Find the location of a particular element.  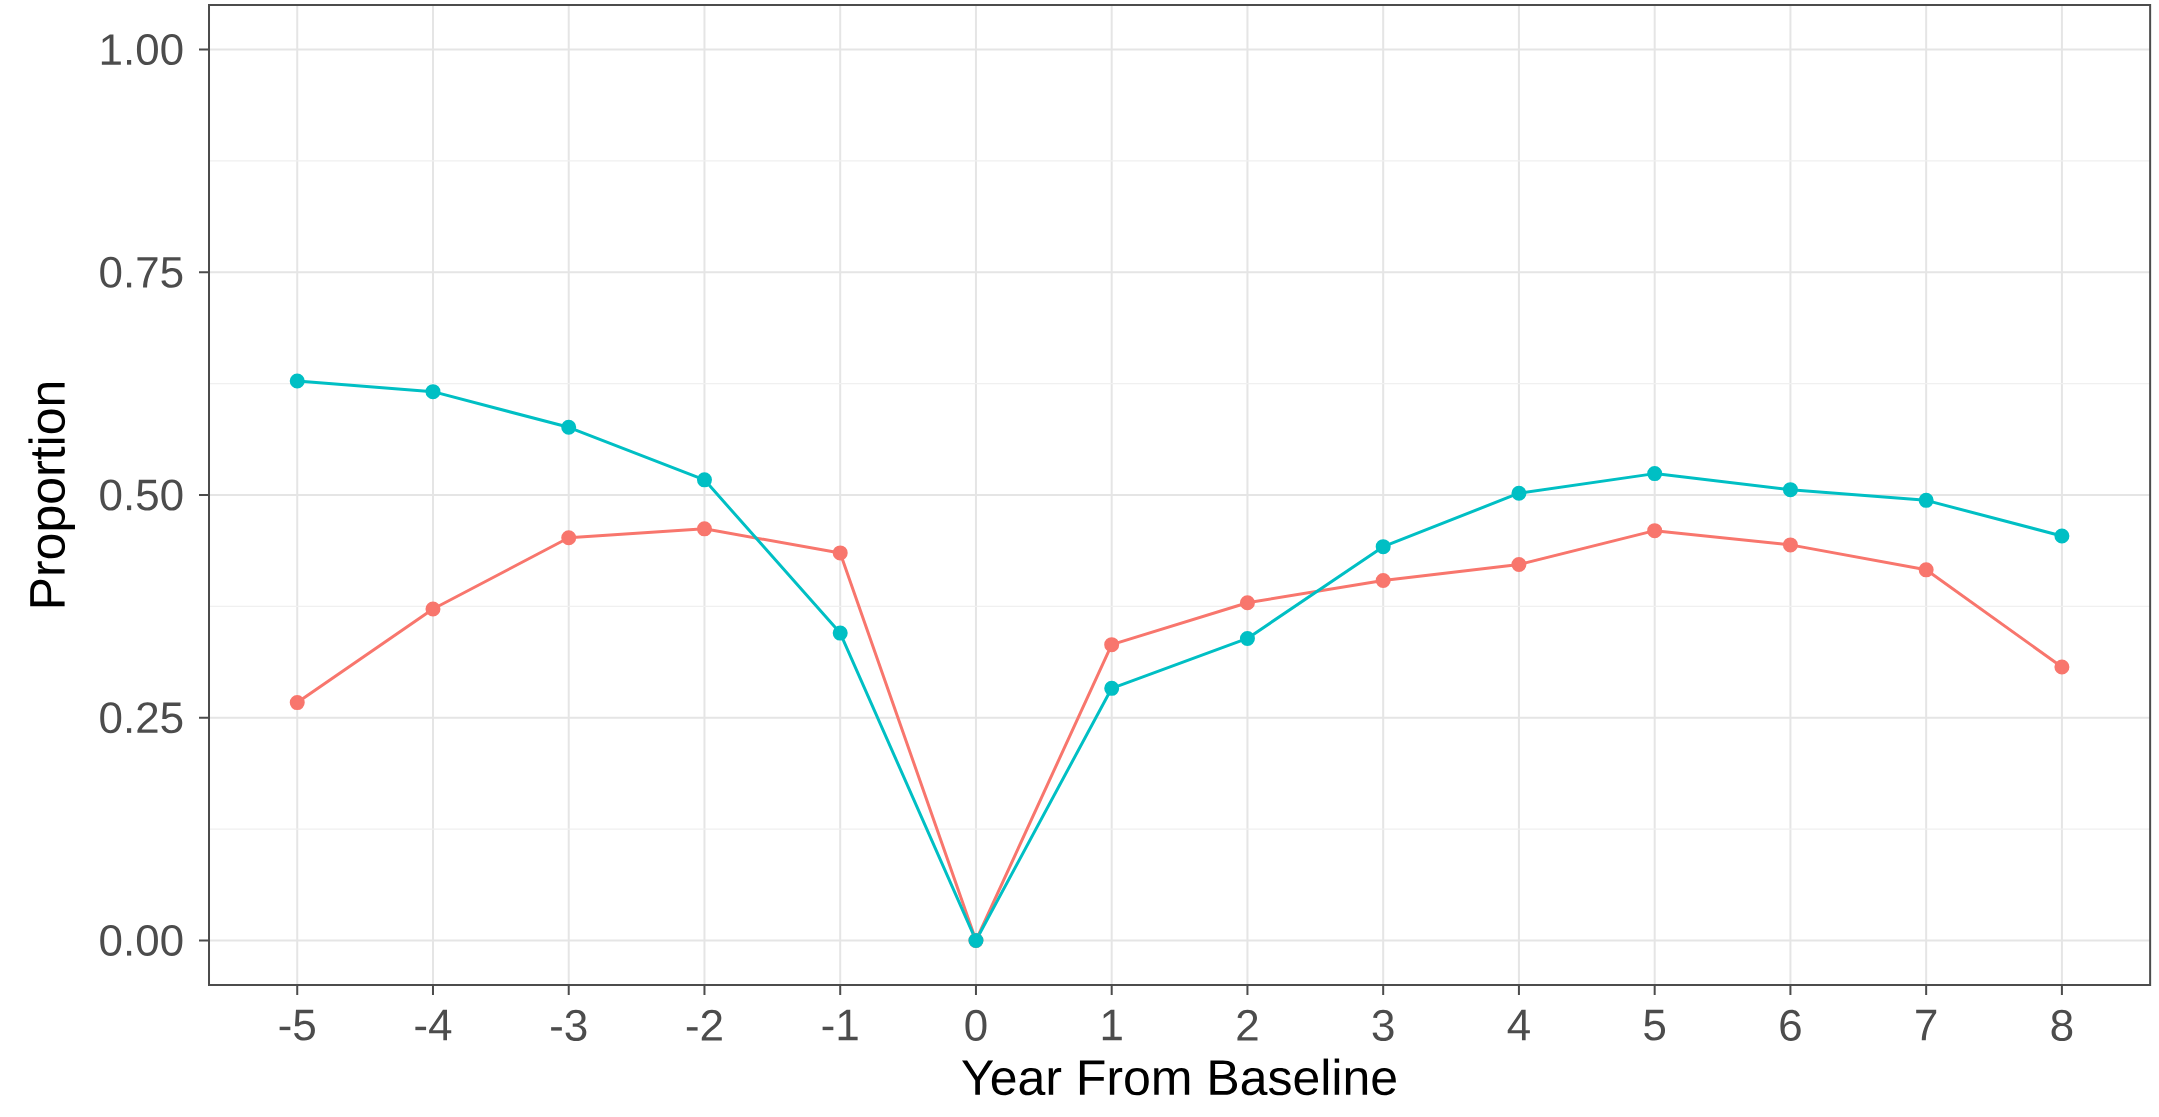

y-tick-label: 0.00 is located at coordinates (141, 940).